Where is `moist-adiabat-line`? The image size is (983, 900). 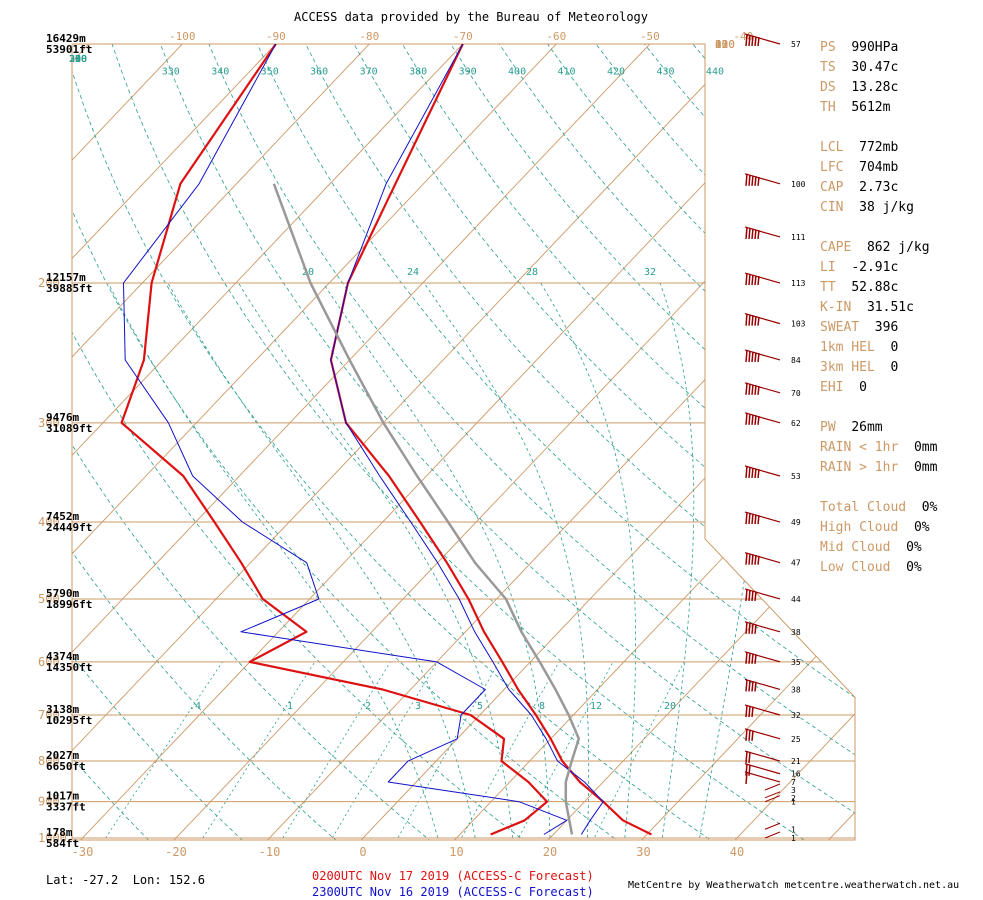 moist-adiabat-line is located at coordinates (436, 560).